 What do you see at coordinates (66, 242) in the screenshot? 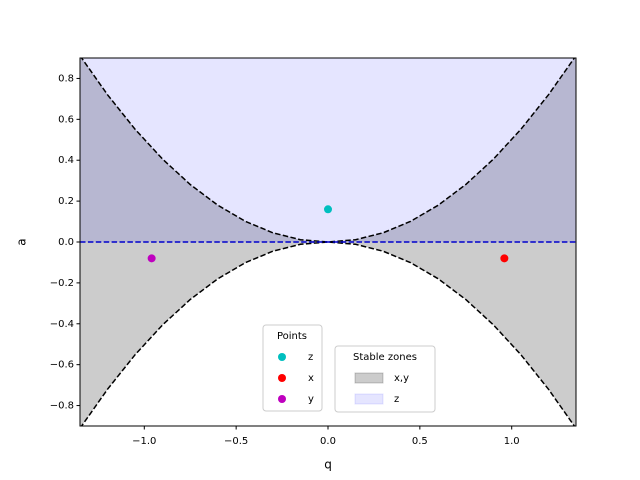
I see `y-tick-label: 0.0` at bounding box center [66, 242].